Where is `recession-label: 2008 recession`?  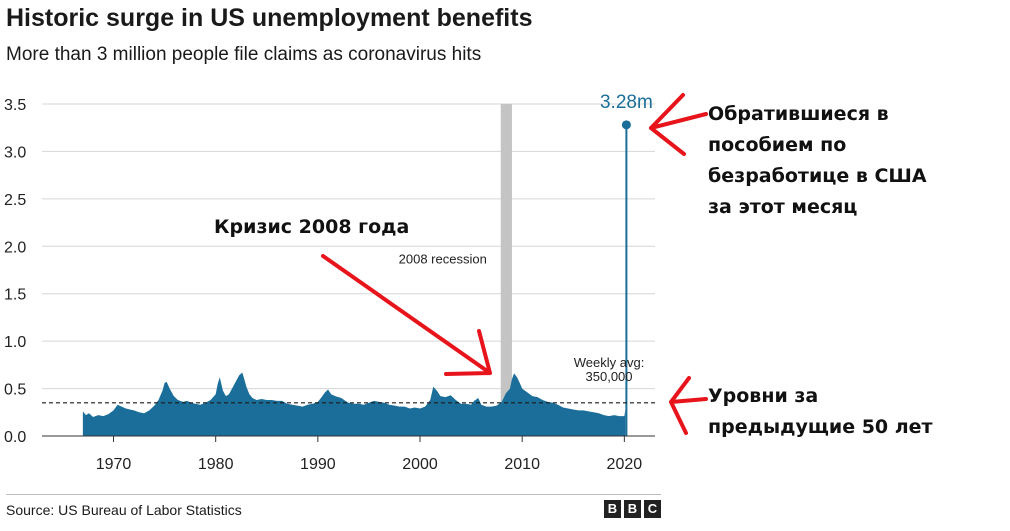 recession-label: 2008 recession is located at coordinates (443, 258).